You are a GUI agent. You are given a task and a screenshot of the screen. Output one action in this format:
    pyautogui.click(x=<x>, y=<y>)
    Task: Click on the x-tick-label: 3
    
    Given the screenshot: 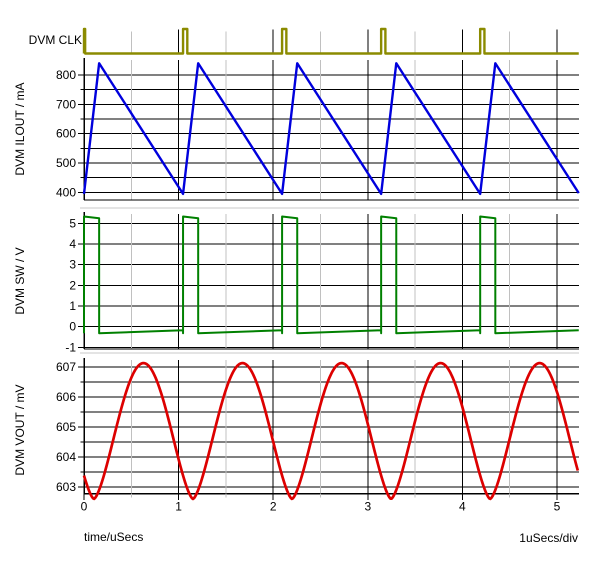 What is the action you would take?
    pyautogui.click(x=367, y=507)
    